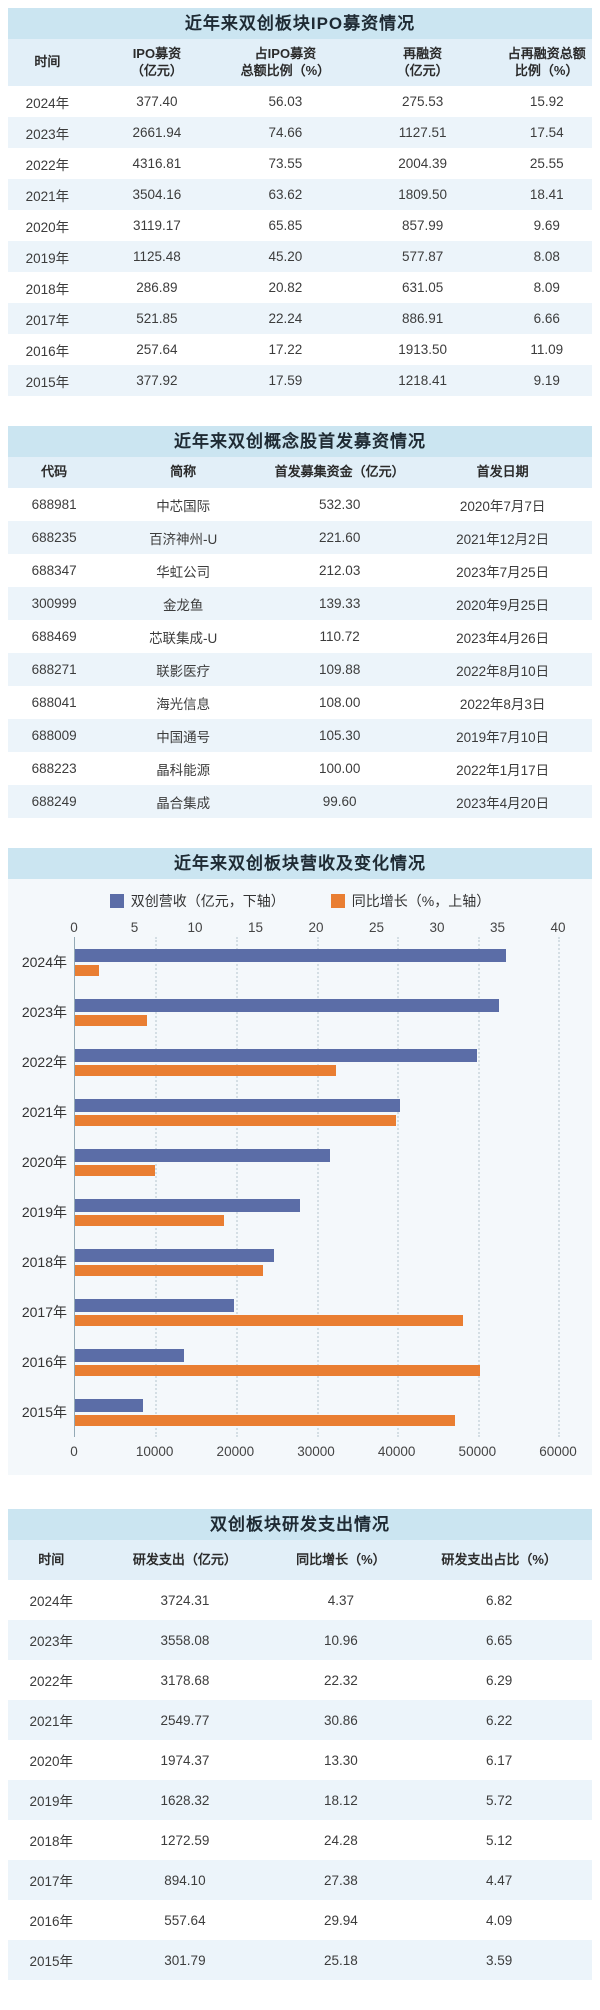  I want to click on table-cell: 688223, so click(54, 768).